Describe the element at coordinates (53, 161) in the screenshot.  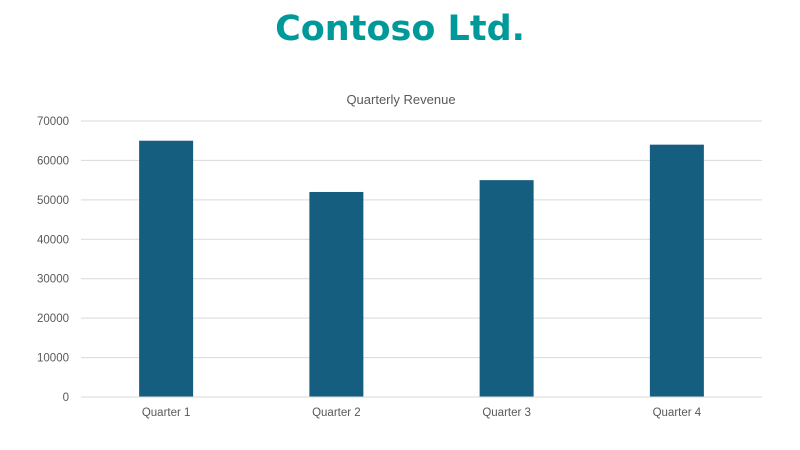
I see `y-tick-label: 60000` at that location.